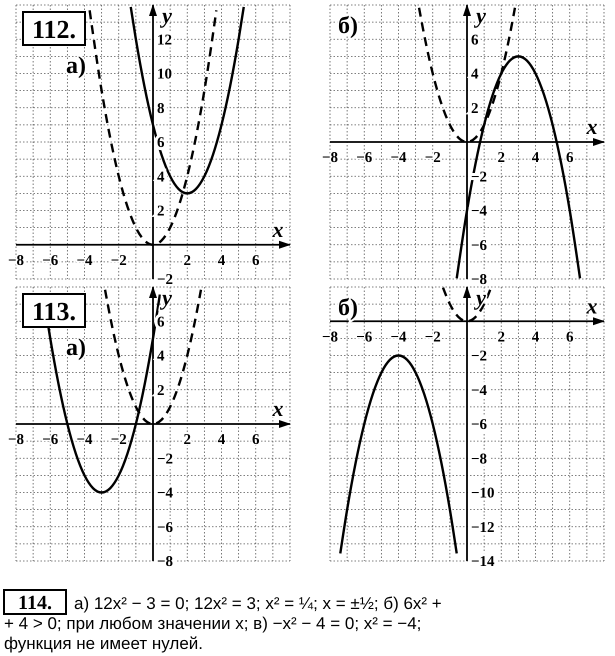  I want to click on line-series, so click(398, 454).